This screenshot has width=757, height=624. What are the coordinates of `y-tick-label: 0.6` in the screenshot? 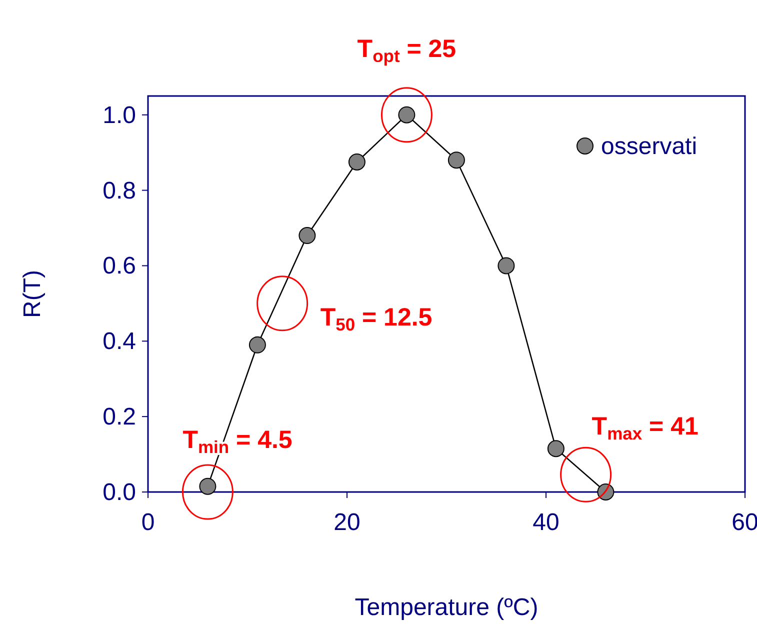 It's located at (119, 266).